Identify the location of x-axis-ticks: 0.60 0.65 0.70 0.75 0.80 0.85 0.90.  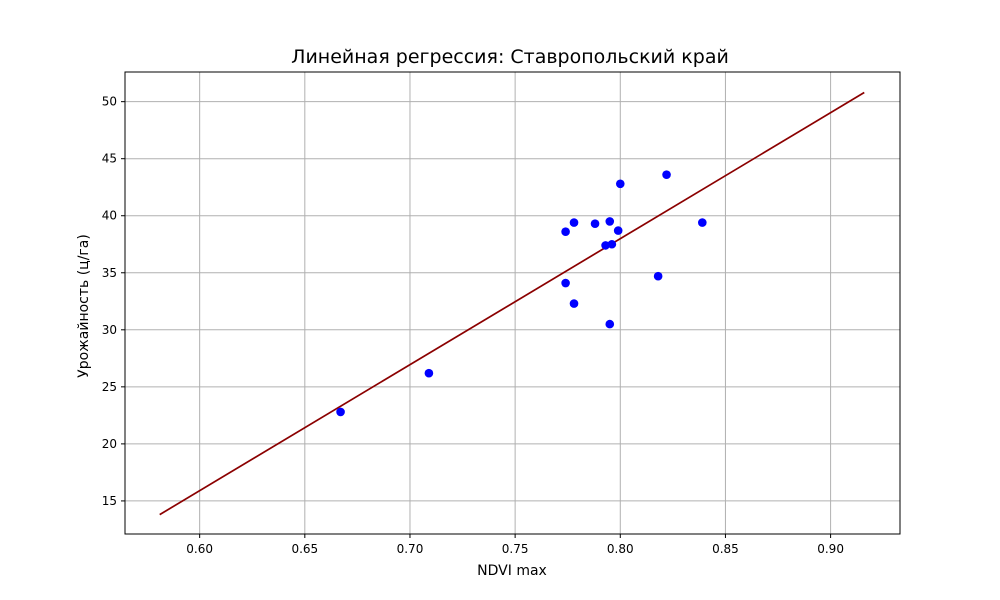
(515, 545).